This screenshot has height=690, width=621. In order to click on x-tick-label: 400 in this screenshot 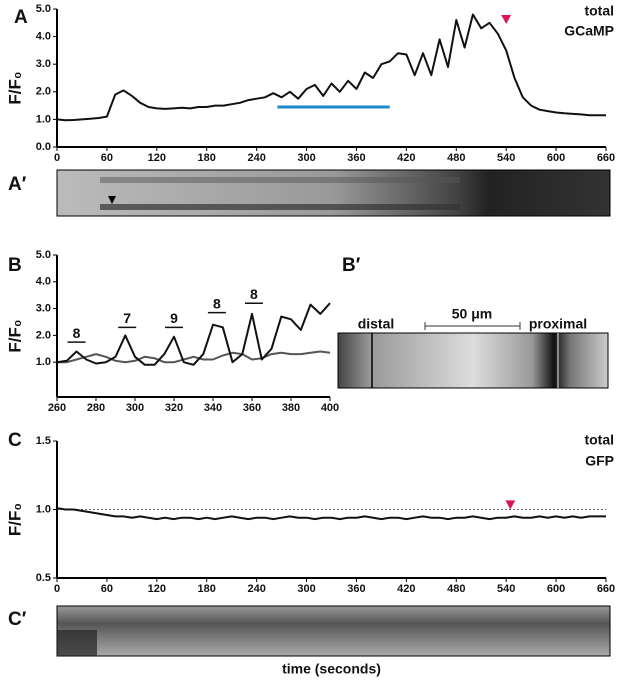, I will do `click(330, 408)`.